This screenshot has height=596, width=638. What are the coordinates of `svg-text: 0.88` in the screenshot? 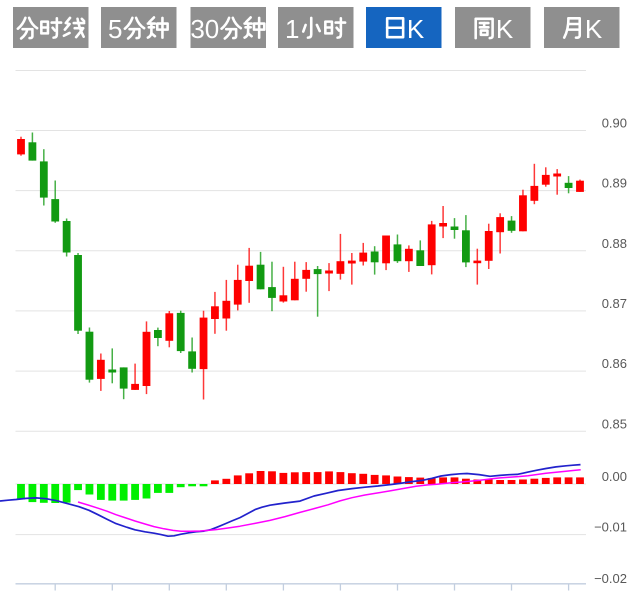 It's located at (614, 243).